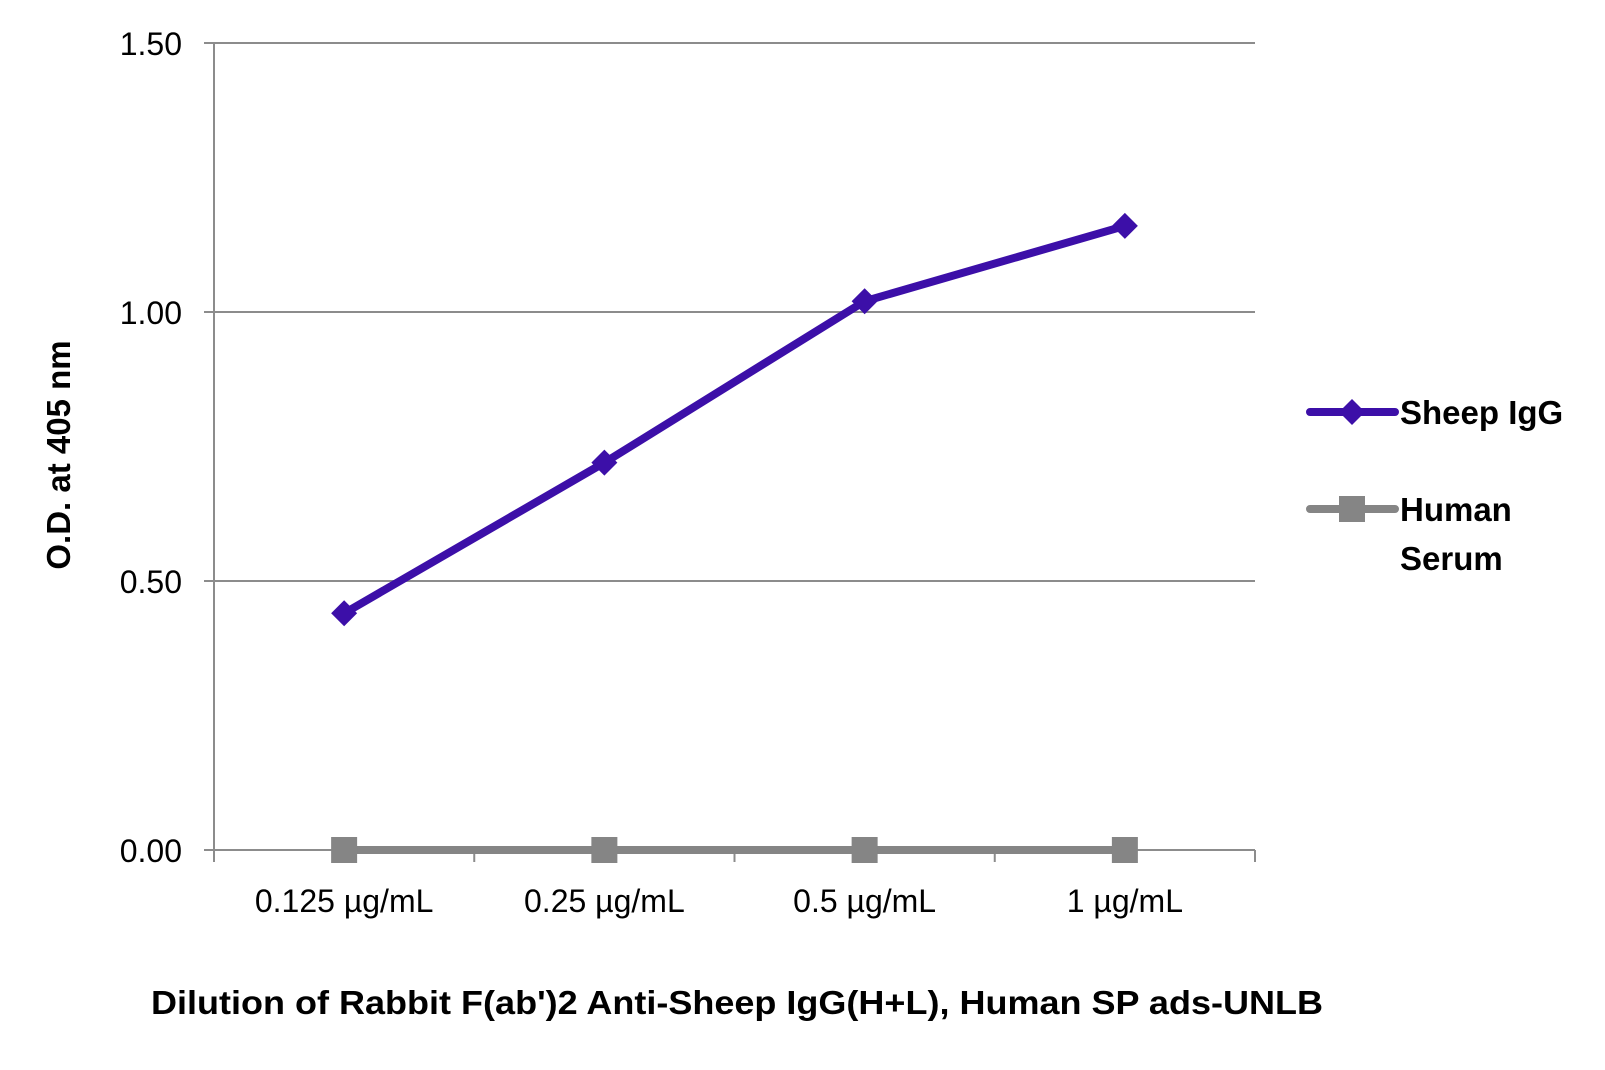  What do you see at coordinates (604, 901) in the screenshot?
I see `x-tick-label: 0.25 µg/mL` at bounding box center [604, 901].